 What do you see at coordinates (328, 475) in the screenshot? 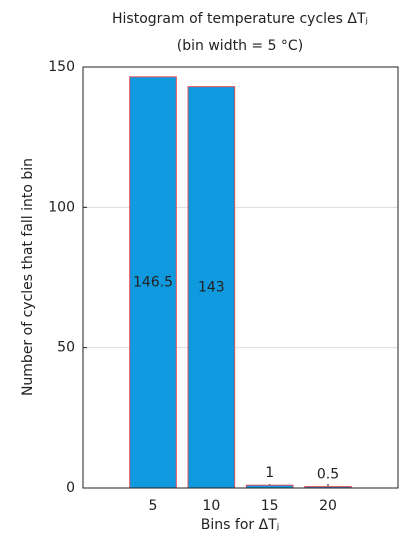
I see `data-label: 0.5` at bounding box center [328, 475].